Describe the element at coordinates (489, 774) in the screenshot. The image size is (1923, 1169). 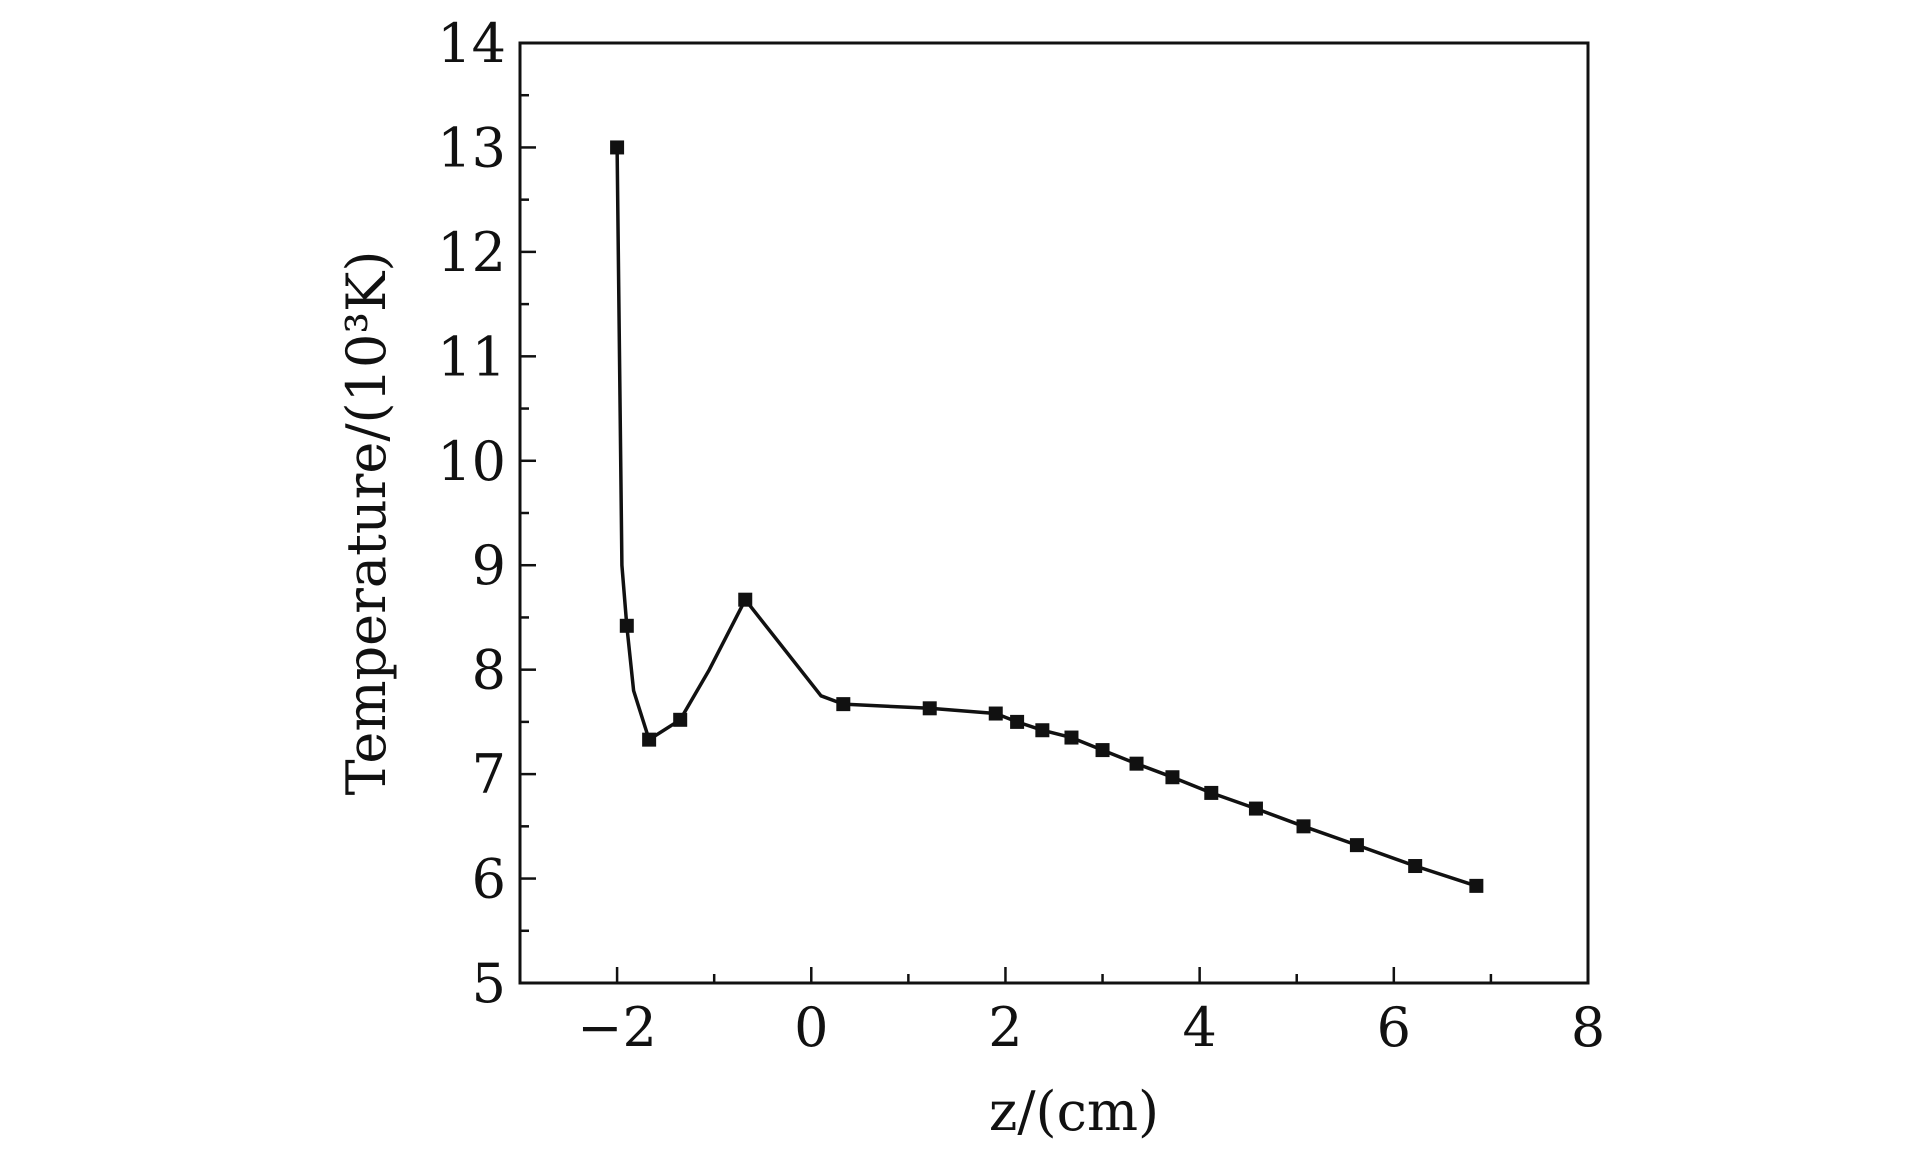
I see `y-tick-label: 7` at that location.